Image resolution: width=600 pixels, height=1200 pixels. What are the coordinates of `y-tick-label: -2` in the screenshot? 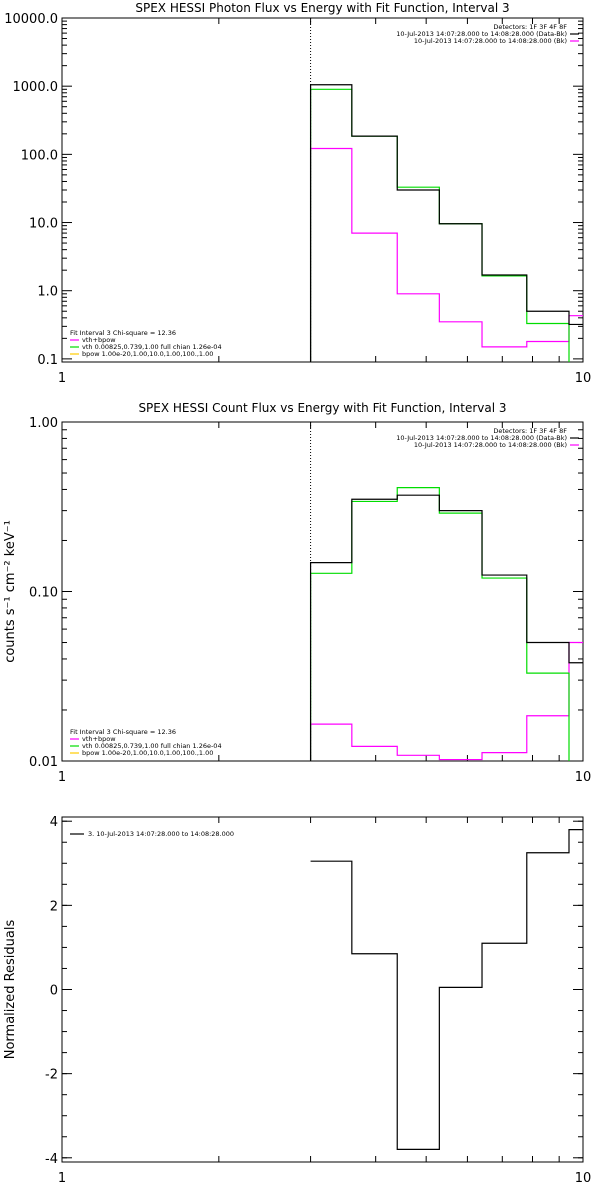 It's located at (51, 1075).